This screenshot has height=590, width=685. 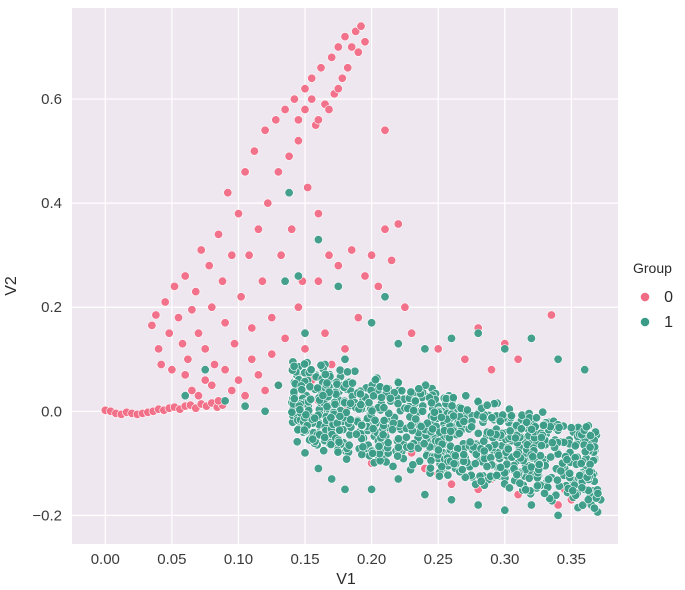 What do you see at coordinates (105, 559) in the screenshot?
I see `x-tick-label: 0.00` at bounding box center [105, 559].